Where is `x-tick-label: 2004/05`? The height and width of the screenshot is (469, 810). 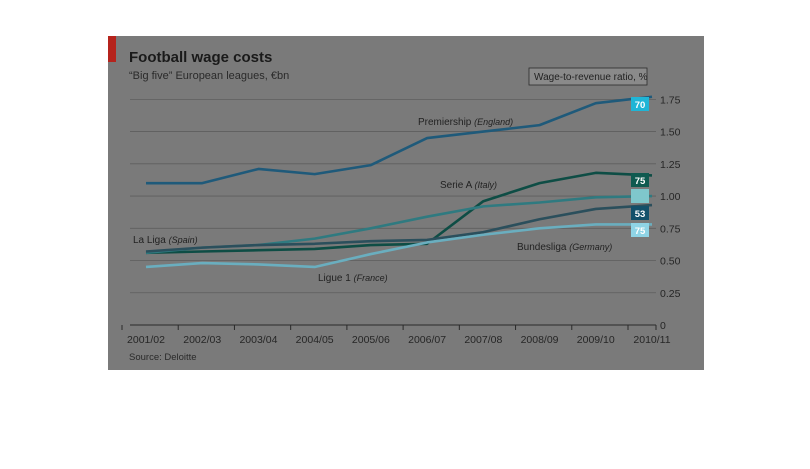 x-tick-label: 2004/05 is located at coordinates (315, 340).